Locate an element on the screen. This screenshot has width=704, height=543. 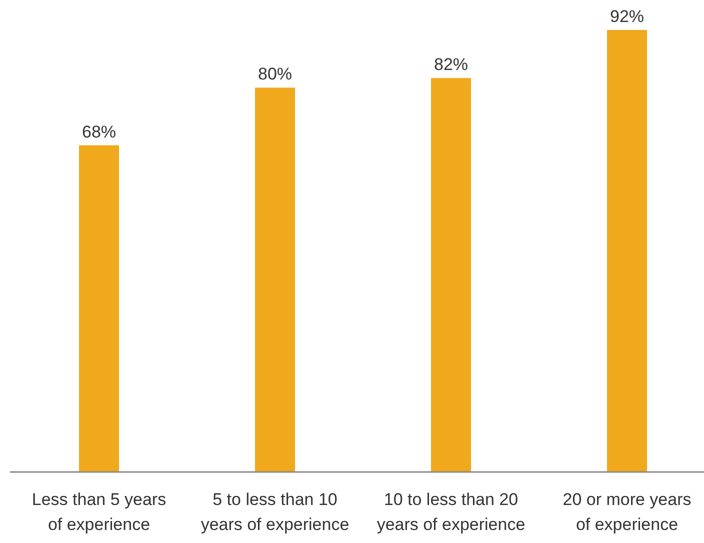
x-tick-label: Less than 5 years of experience is located at coordinates (99, 512).